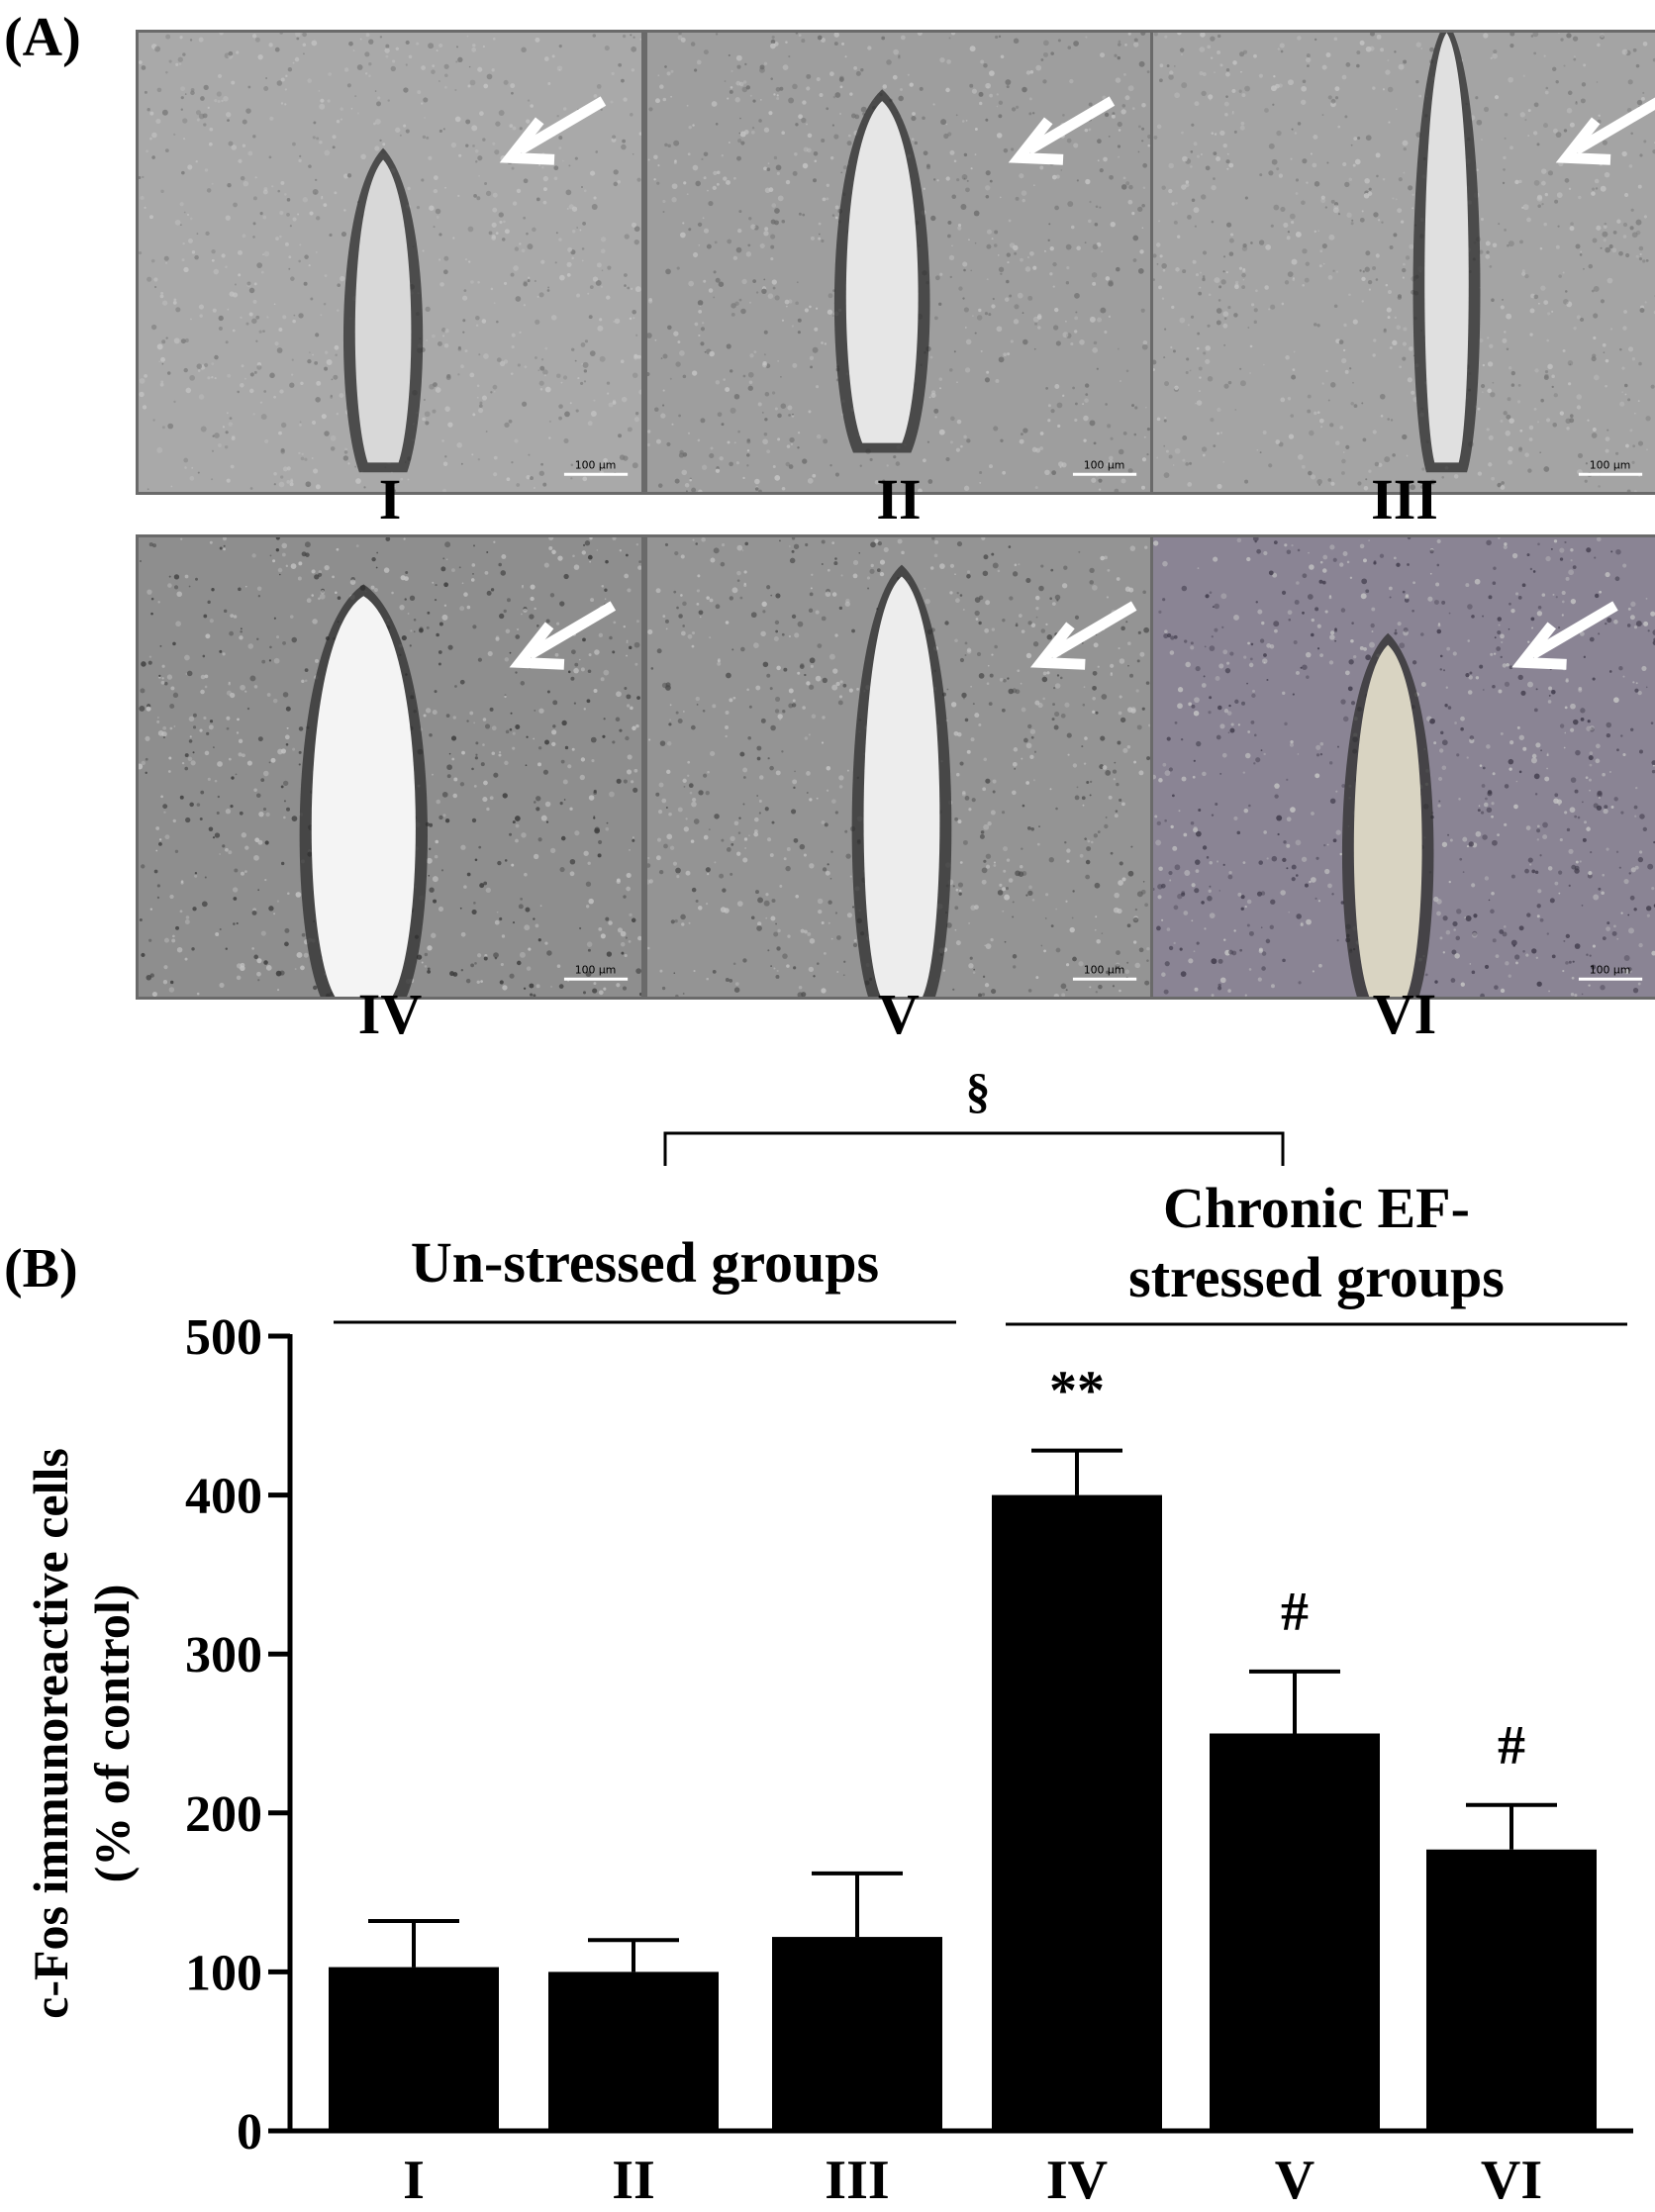 This screenshot has height=2212, width=1655. Describe the element at coordinates (1295, 1932) in the screenshot. I see `bar-v` at that location.